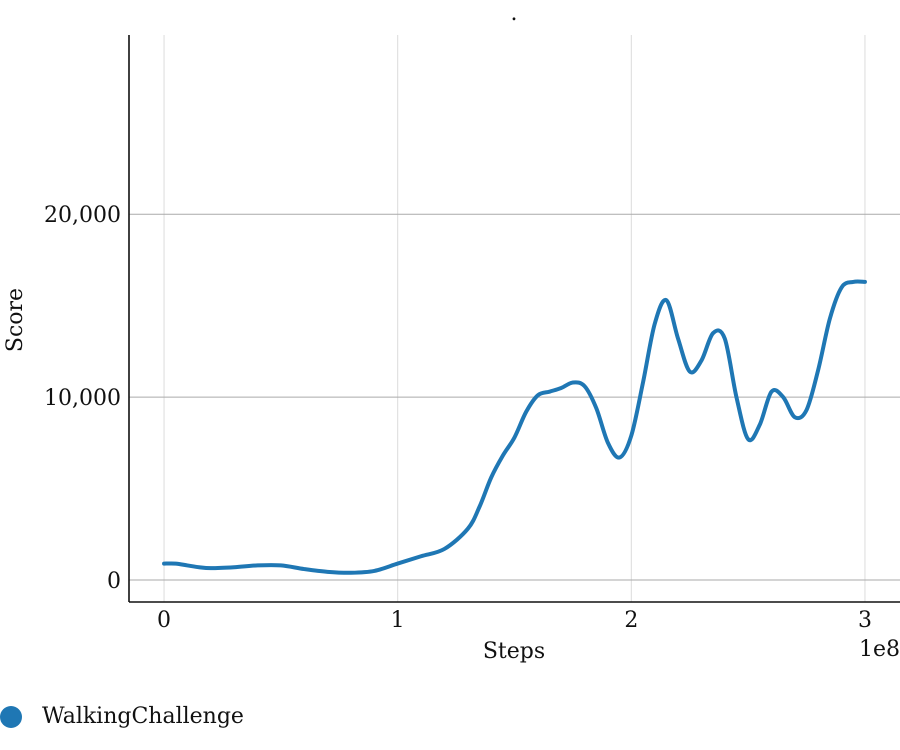  What do you see at coordinates (398, 620) in the screenshot?
I see `x-tick-label: 1` at bounding box center [398, 620].